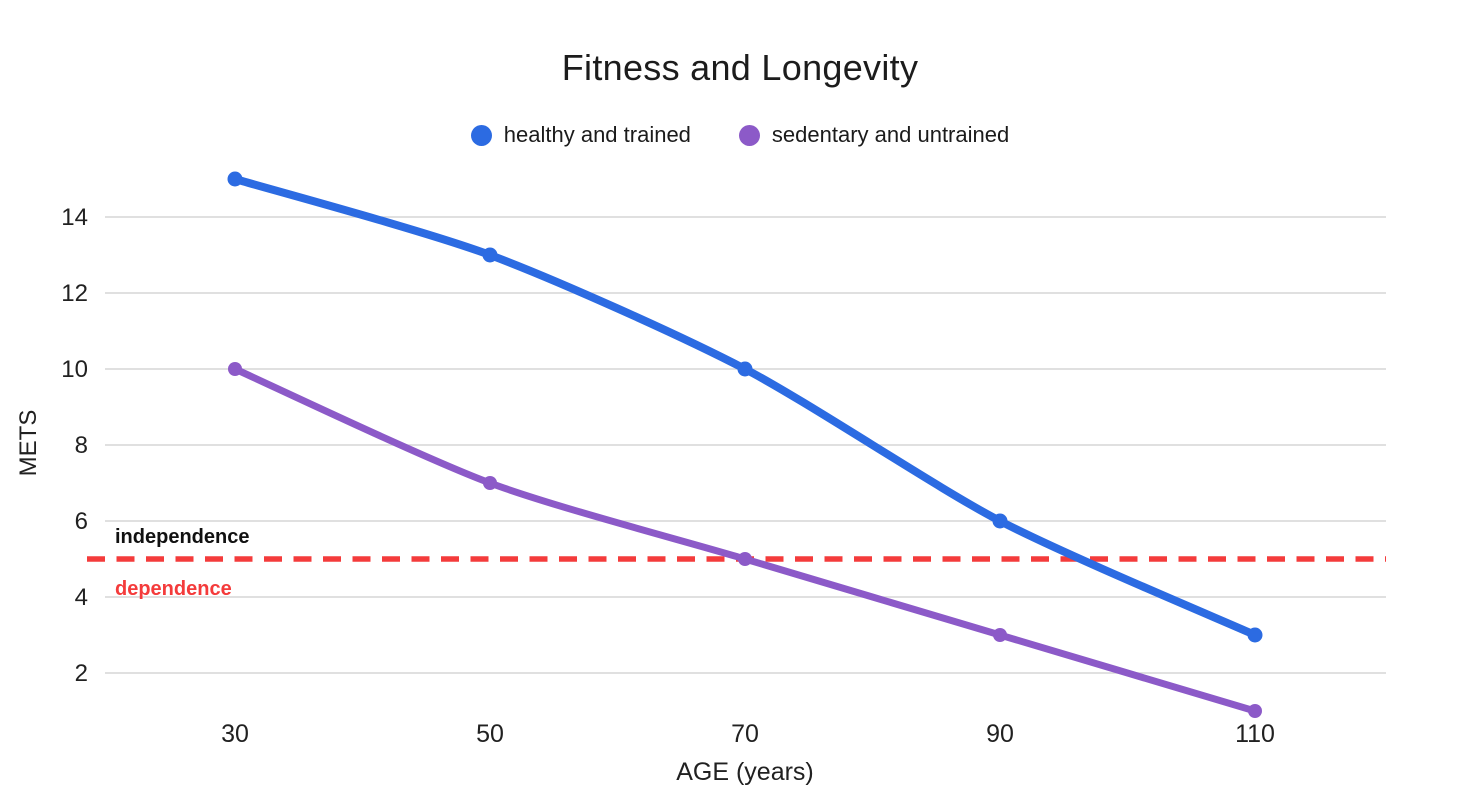 The width and height of the screenshot is (1480, 811). I want to click on y-tick-label: 14, so click(74, 217).